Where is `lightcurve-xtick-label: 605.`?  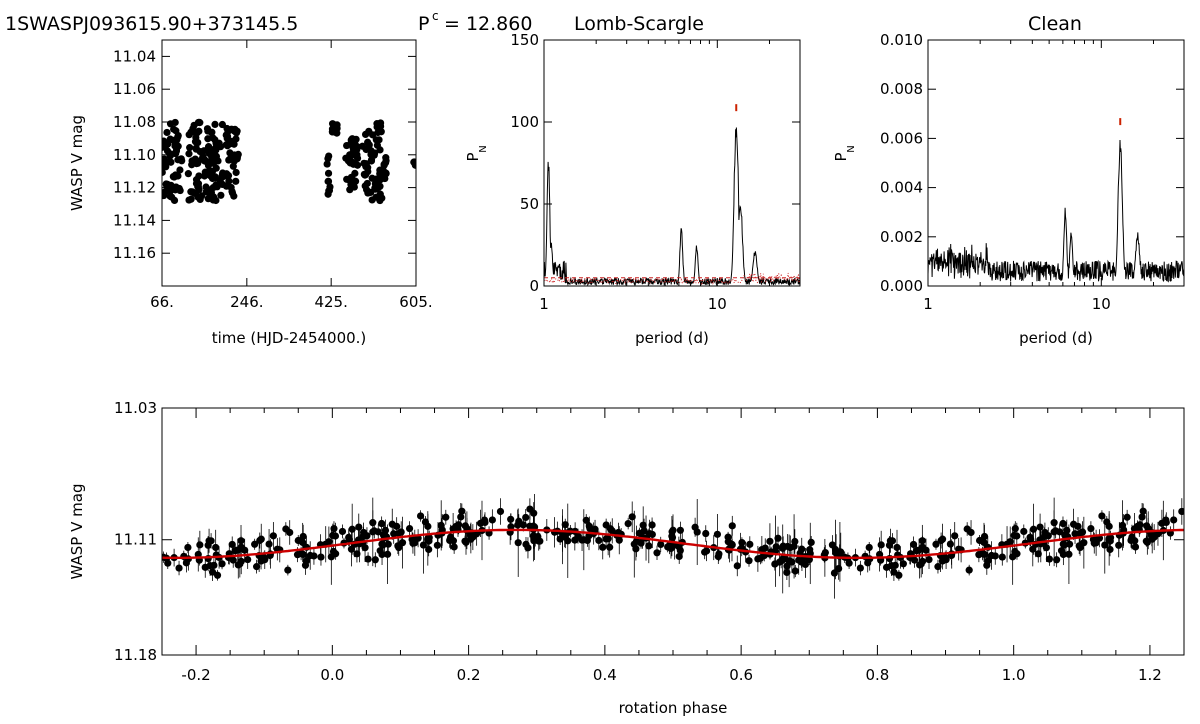 lightcurve-xtick-label: 605. is located at coordinates (415, 302).